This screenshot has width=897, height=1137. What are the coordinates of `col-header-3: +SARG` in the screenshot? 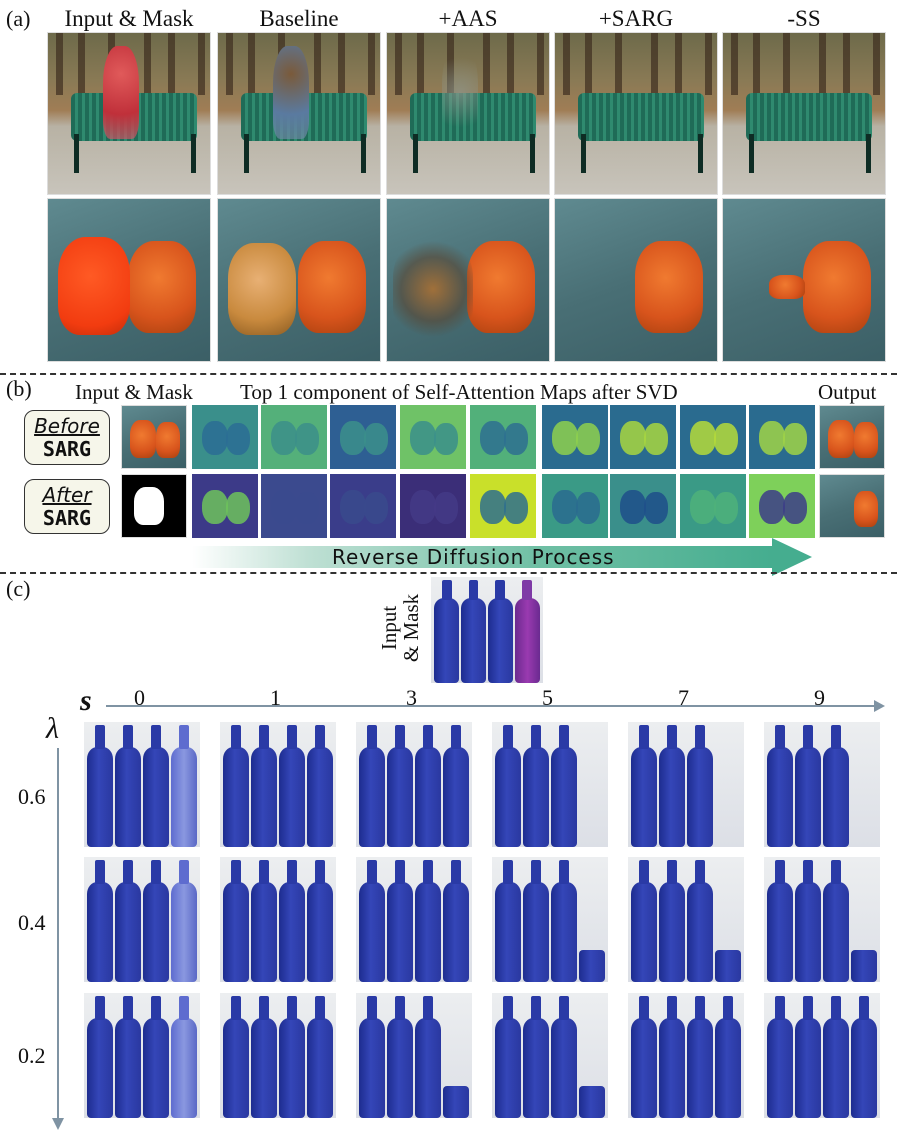 It's located at (636, 18).